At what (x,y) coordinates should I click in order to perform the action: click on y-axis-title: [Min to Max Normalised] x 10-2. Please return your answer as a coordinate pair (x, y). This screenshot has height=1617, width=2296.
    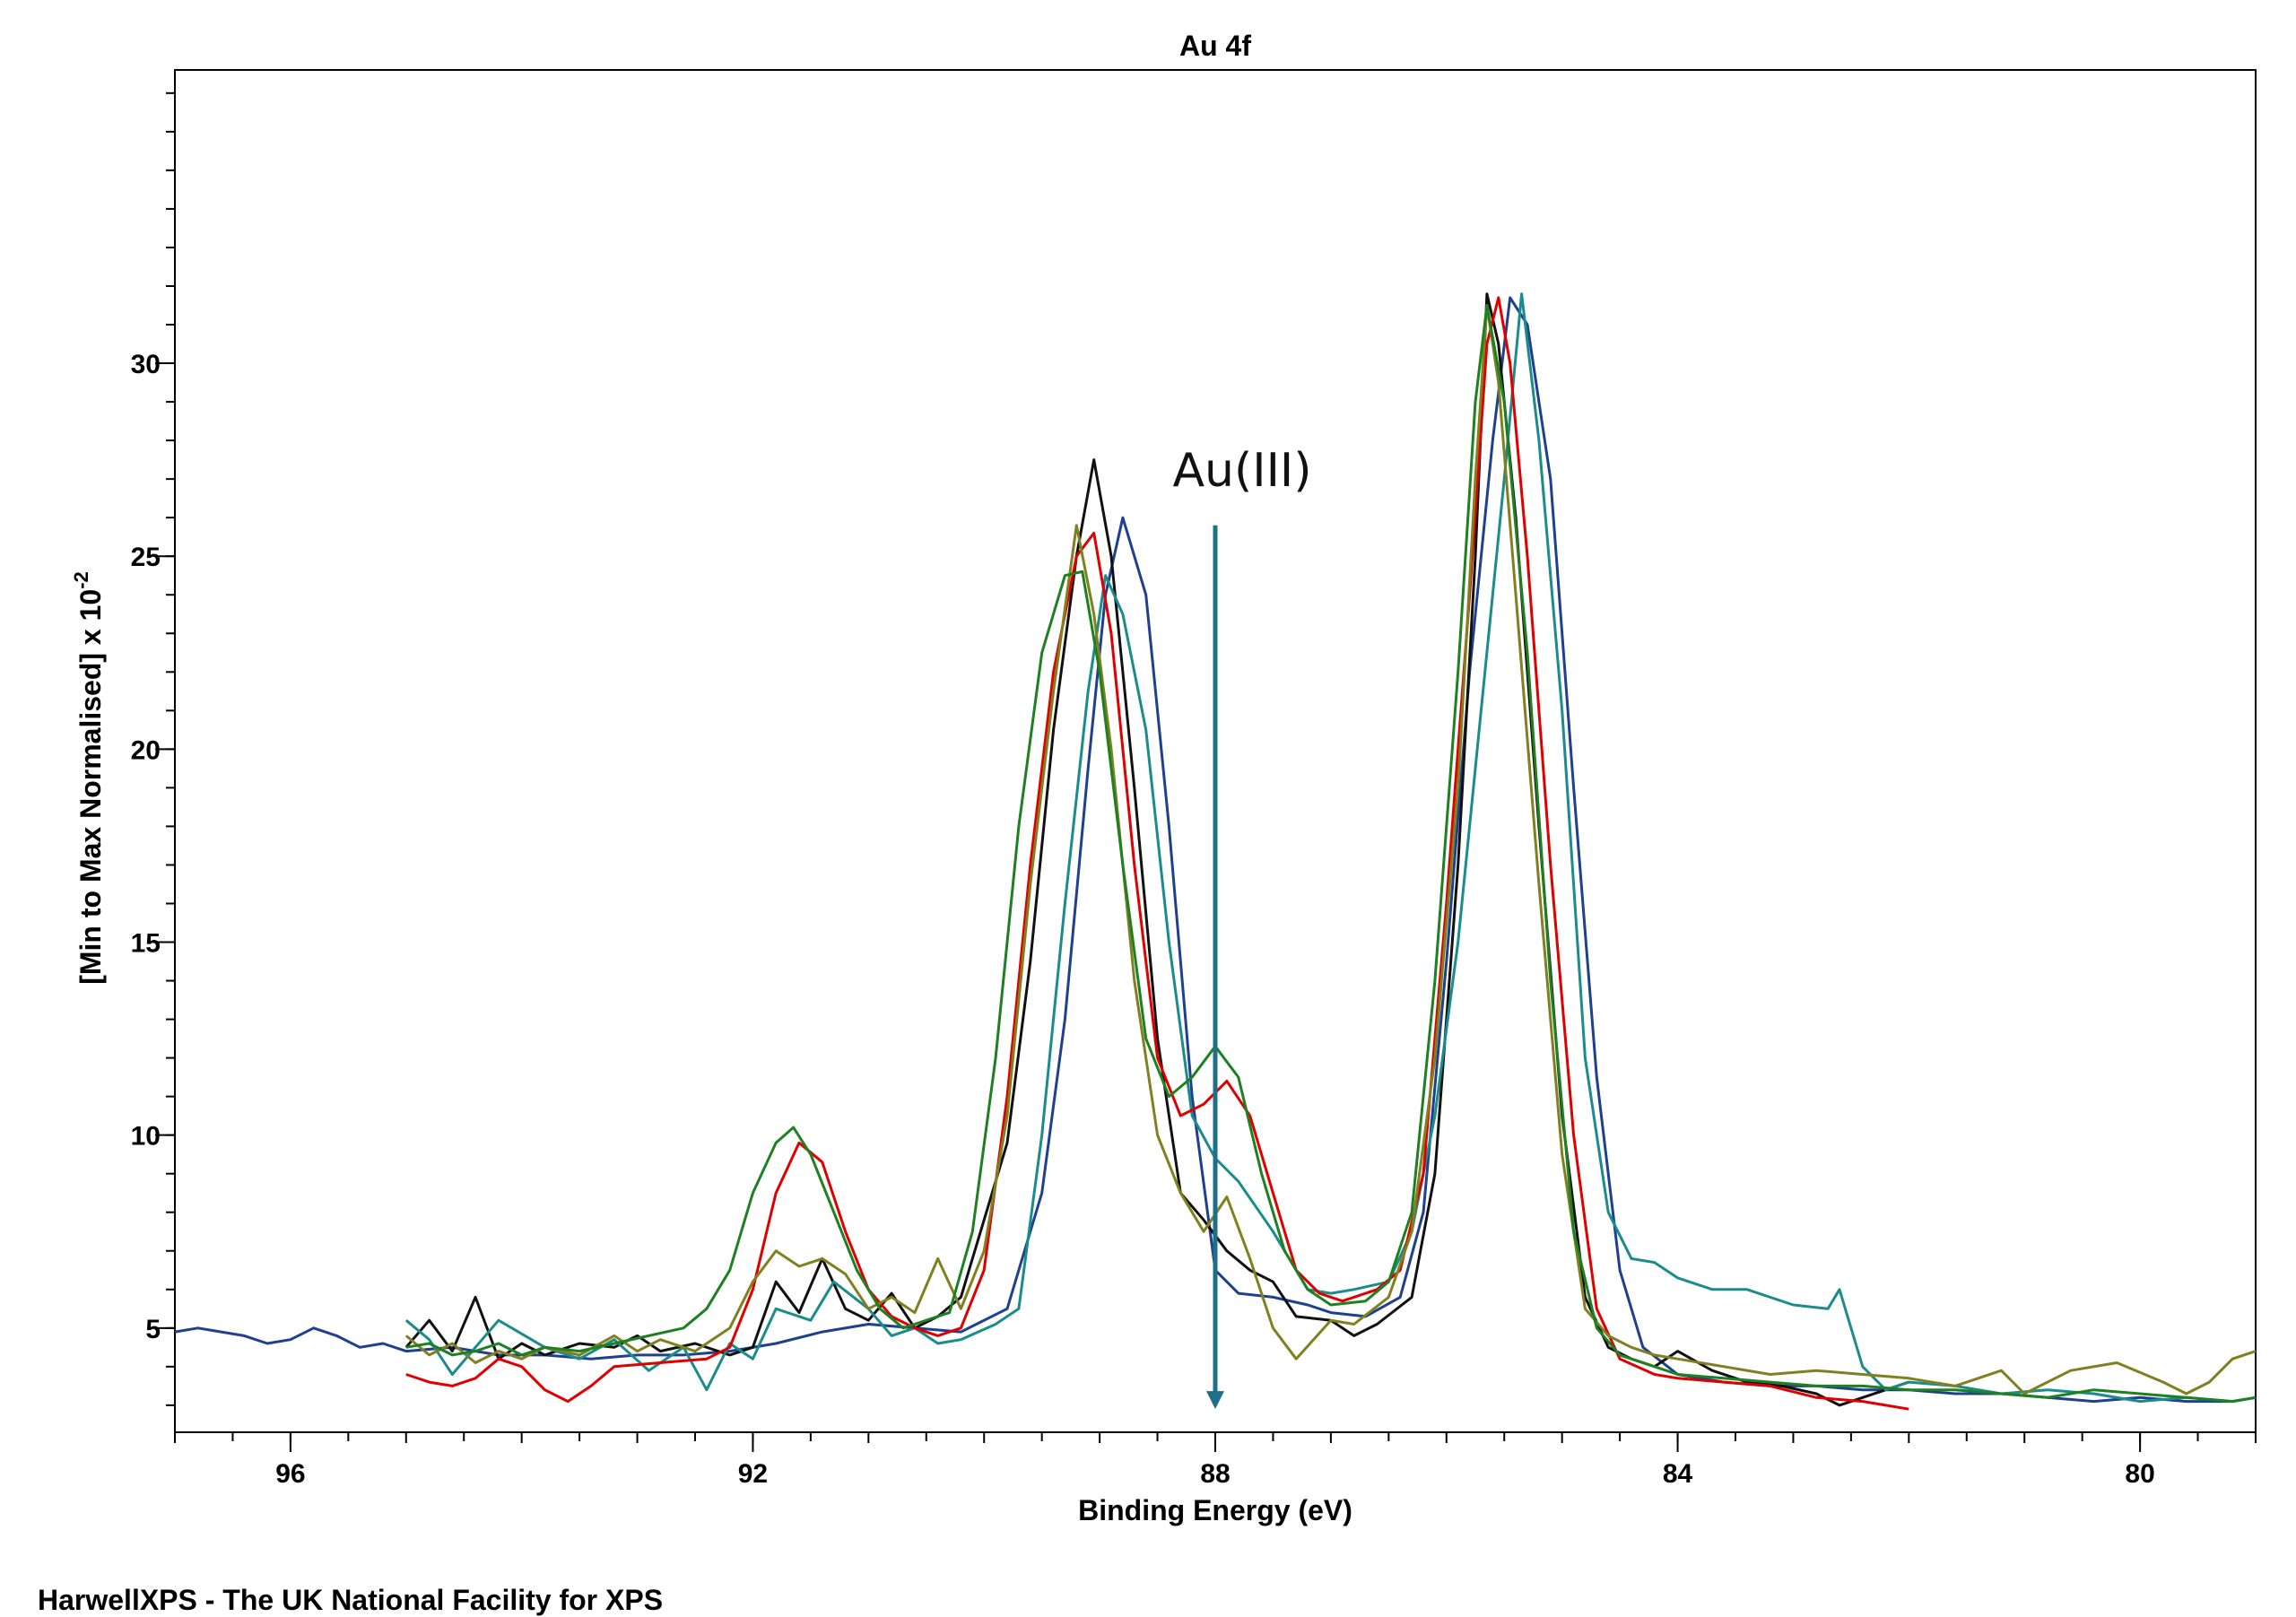
    Looking at the image, I should click on (88, 778).